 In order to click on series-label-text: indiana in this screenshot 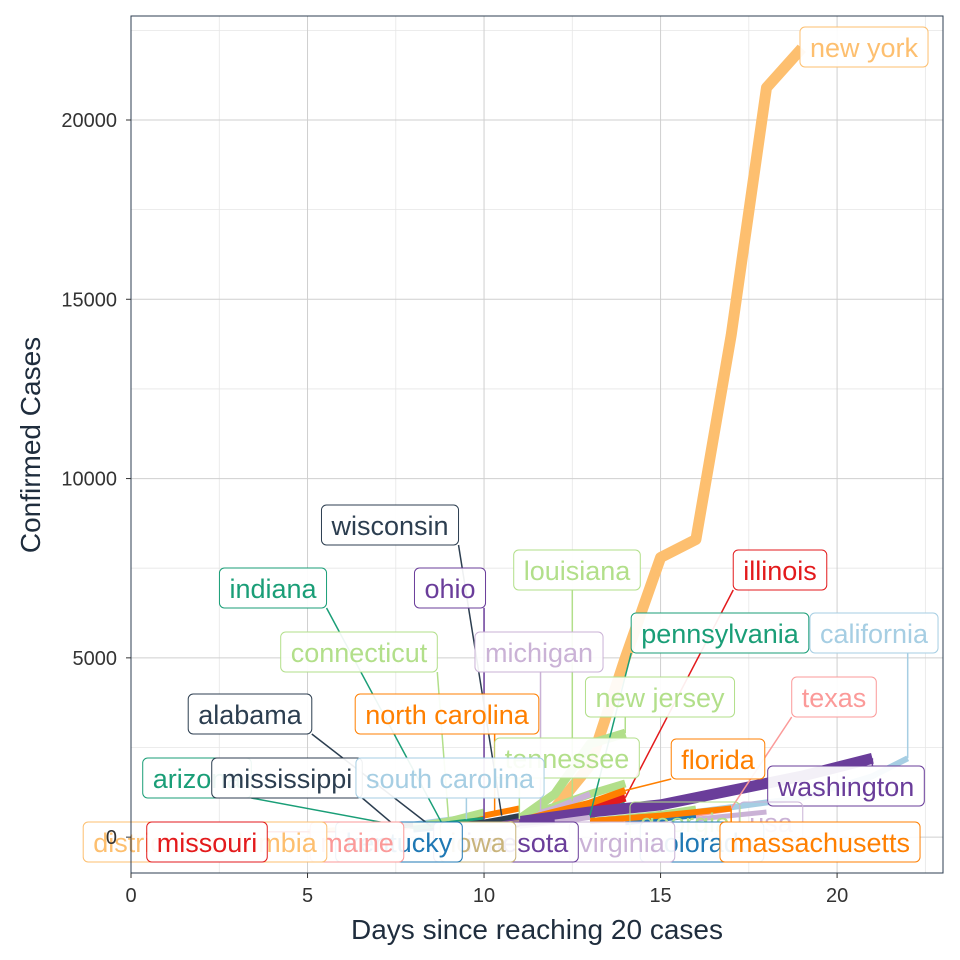, I will do `click(273, 589)`.